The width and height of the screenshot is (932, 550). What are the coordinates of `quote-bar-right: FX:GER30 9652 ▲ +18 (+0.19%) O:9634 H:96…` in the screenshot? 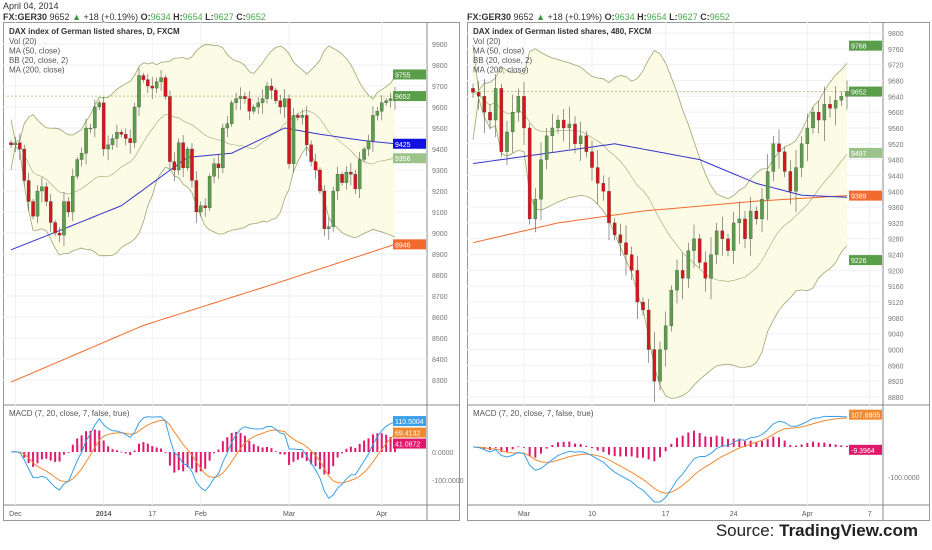 It's located at (598, 17).